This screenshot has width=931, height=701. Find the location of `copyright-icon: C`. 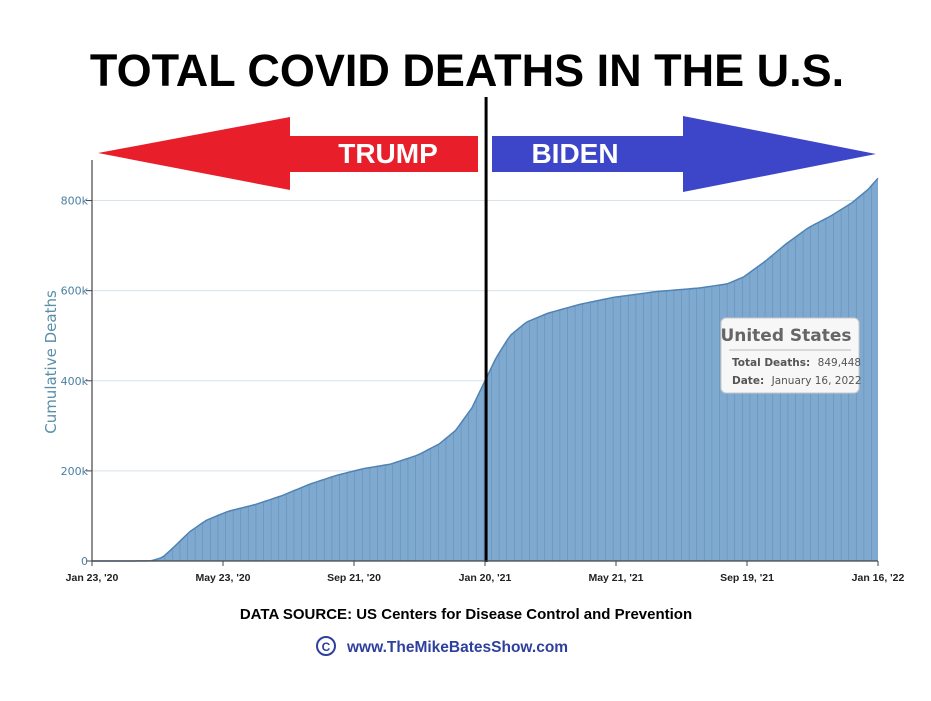

copyright-icon: C is located at coordinates (326, 646).